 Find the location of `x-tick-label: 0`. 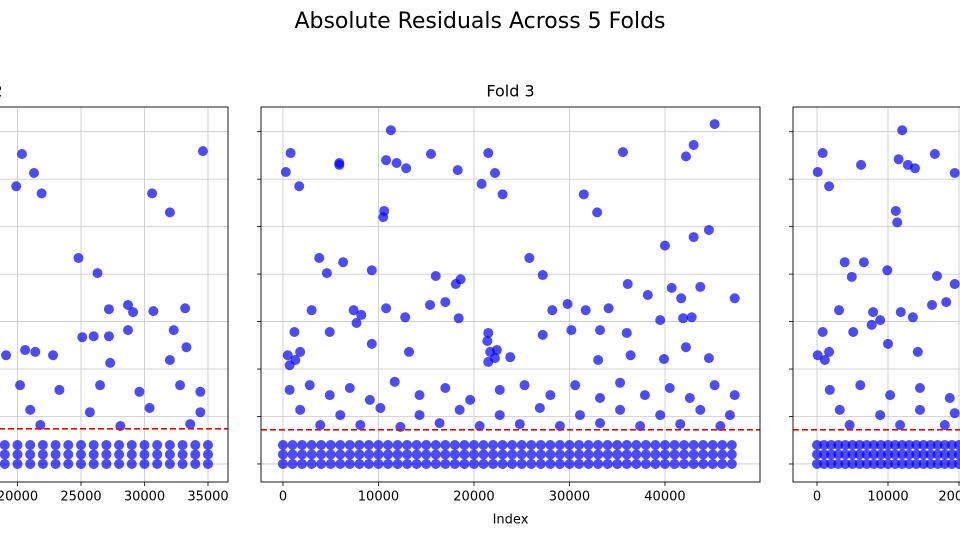

x-tick-label: 0 is located at coordinates (283, 497).